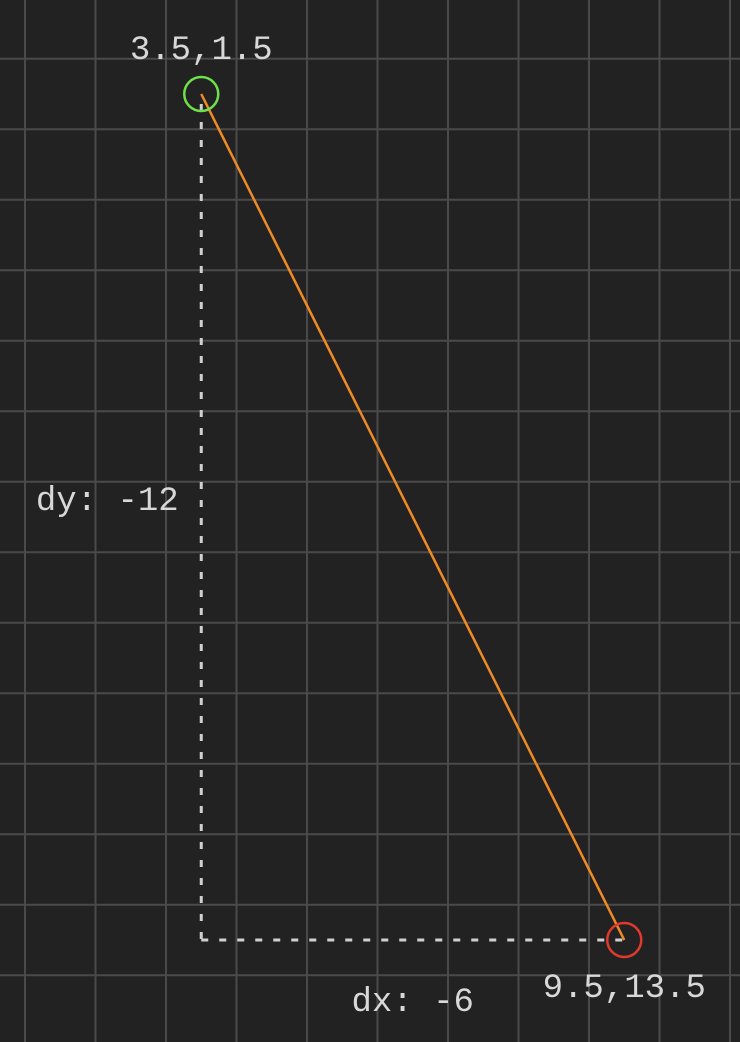 This screenshot has width=740, height=1042. What do you see at coordinates (201, 51) in the screenshot?
I see `start-point-label: 3.5,1.5` at bounding box center [201, 51].